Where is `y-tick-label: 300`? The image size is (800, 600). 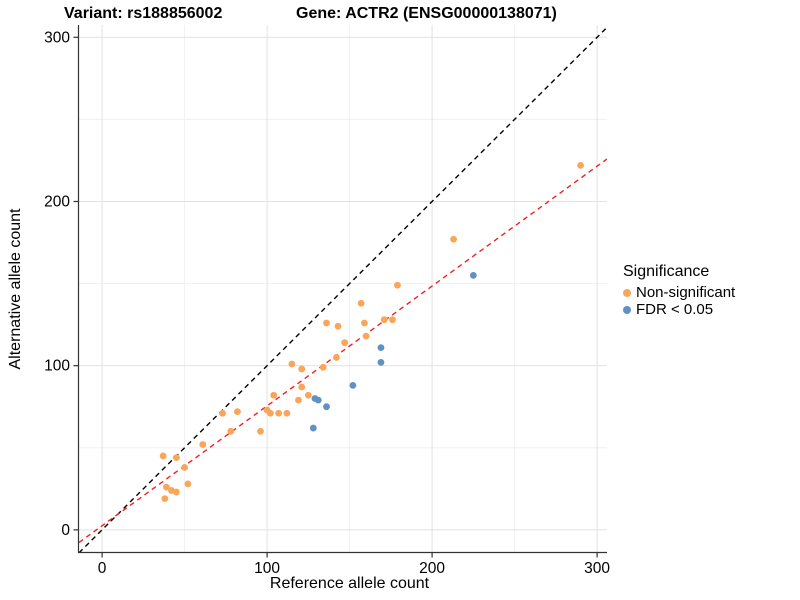
y-tick-label: 300 is located at coordinates (57, 37).